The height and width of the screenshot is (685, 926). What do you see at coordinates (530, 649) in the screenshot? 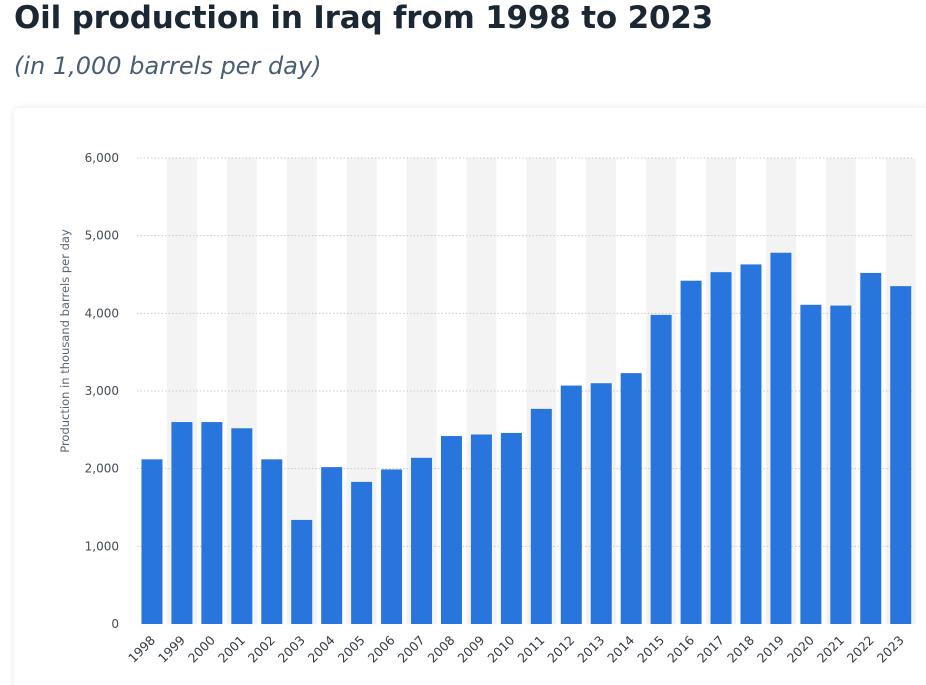
I see `x-tick-label: 2011` at bounding box center [530, 649].